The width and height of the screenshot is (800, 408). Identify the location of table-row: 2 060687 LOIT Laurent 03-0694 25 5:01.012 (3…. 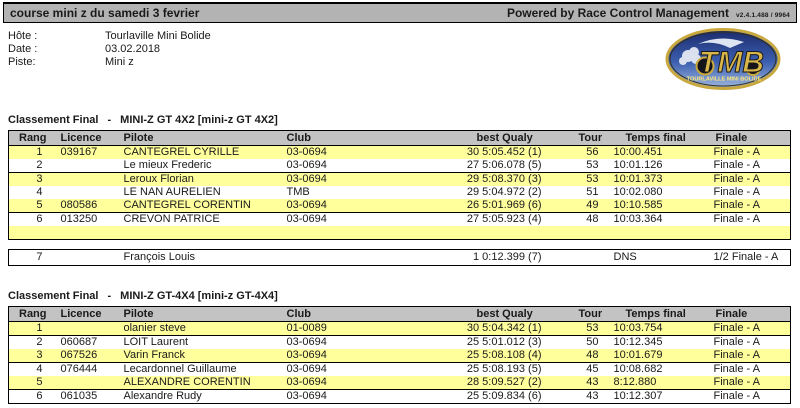
(400, 343).